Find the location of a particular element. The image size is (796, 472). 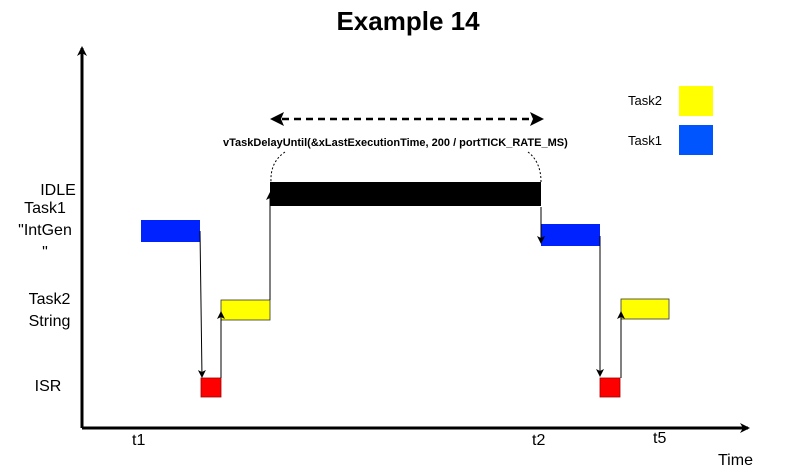

row-label-task2: Task2 String is located at coordinates (49, 310).